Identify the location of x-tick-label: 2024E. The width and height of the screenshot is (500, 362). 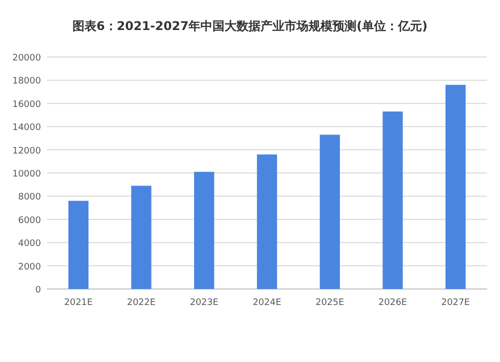
(267, 303).